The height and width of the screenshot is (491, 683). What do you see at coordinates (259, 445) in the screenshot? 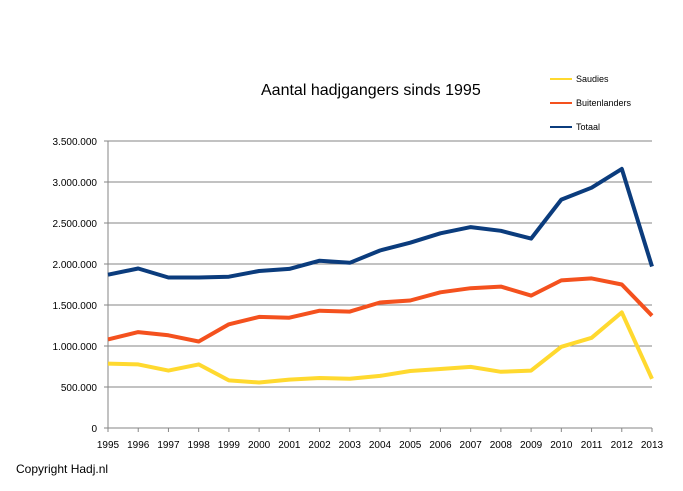
I see `x-tick-label: 2000` at bounding box center [259, 445].